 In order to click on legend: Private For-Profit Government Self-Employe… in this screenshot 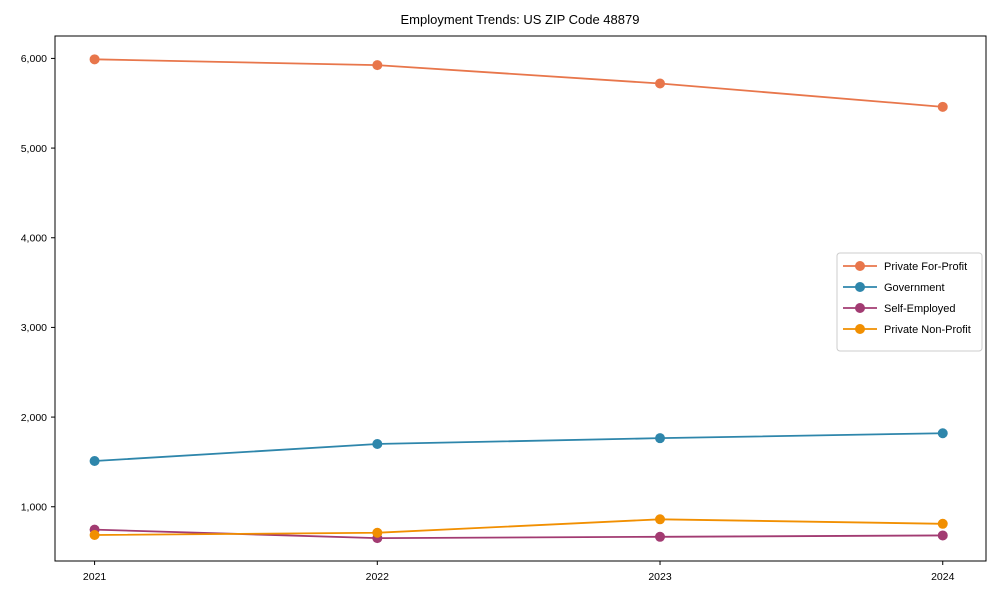, I will do `click(909, 302)`.